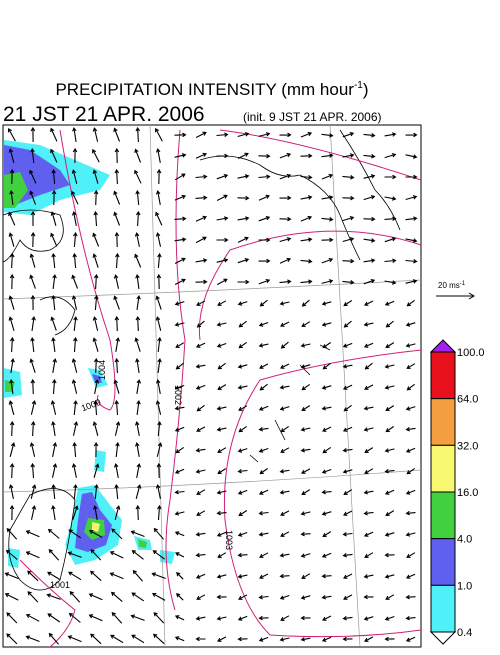 This screenshot has height=655, width=500. I want to click on colorbar-label: 16.0, so click(467, 493).